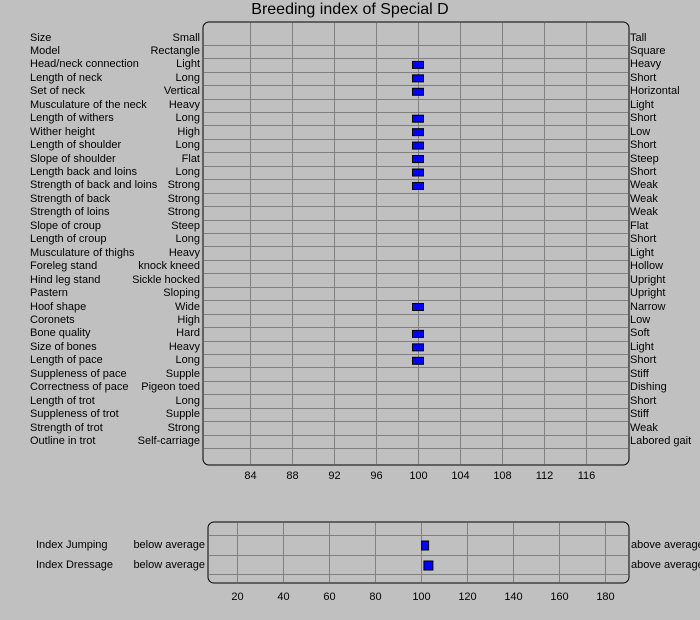  What do you see at coordinates (62, 131) in the screenshot?
I see `trait-name: Wither height` at bounding box center [62, 131].